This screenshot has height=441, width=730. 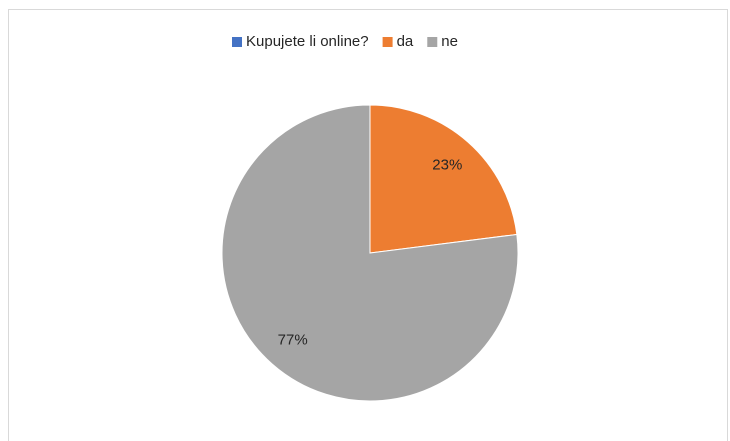 I want to click on legend-label: da, so click(x=405, y=41).